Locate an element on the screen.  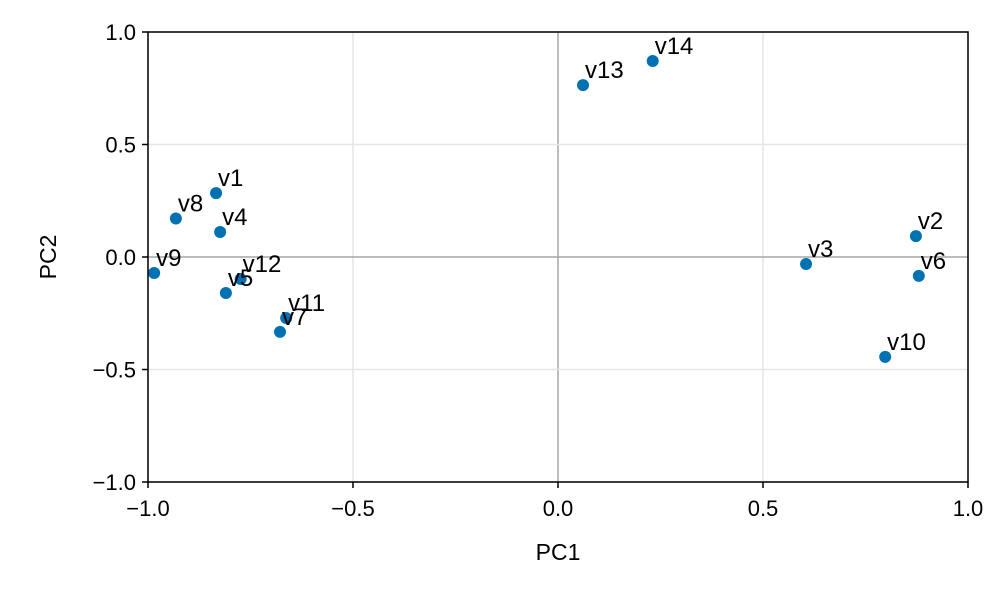
point-label-v9: v9 is located at coordinates (168, 258).